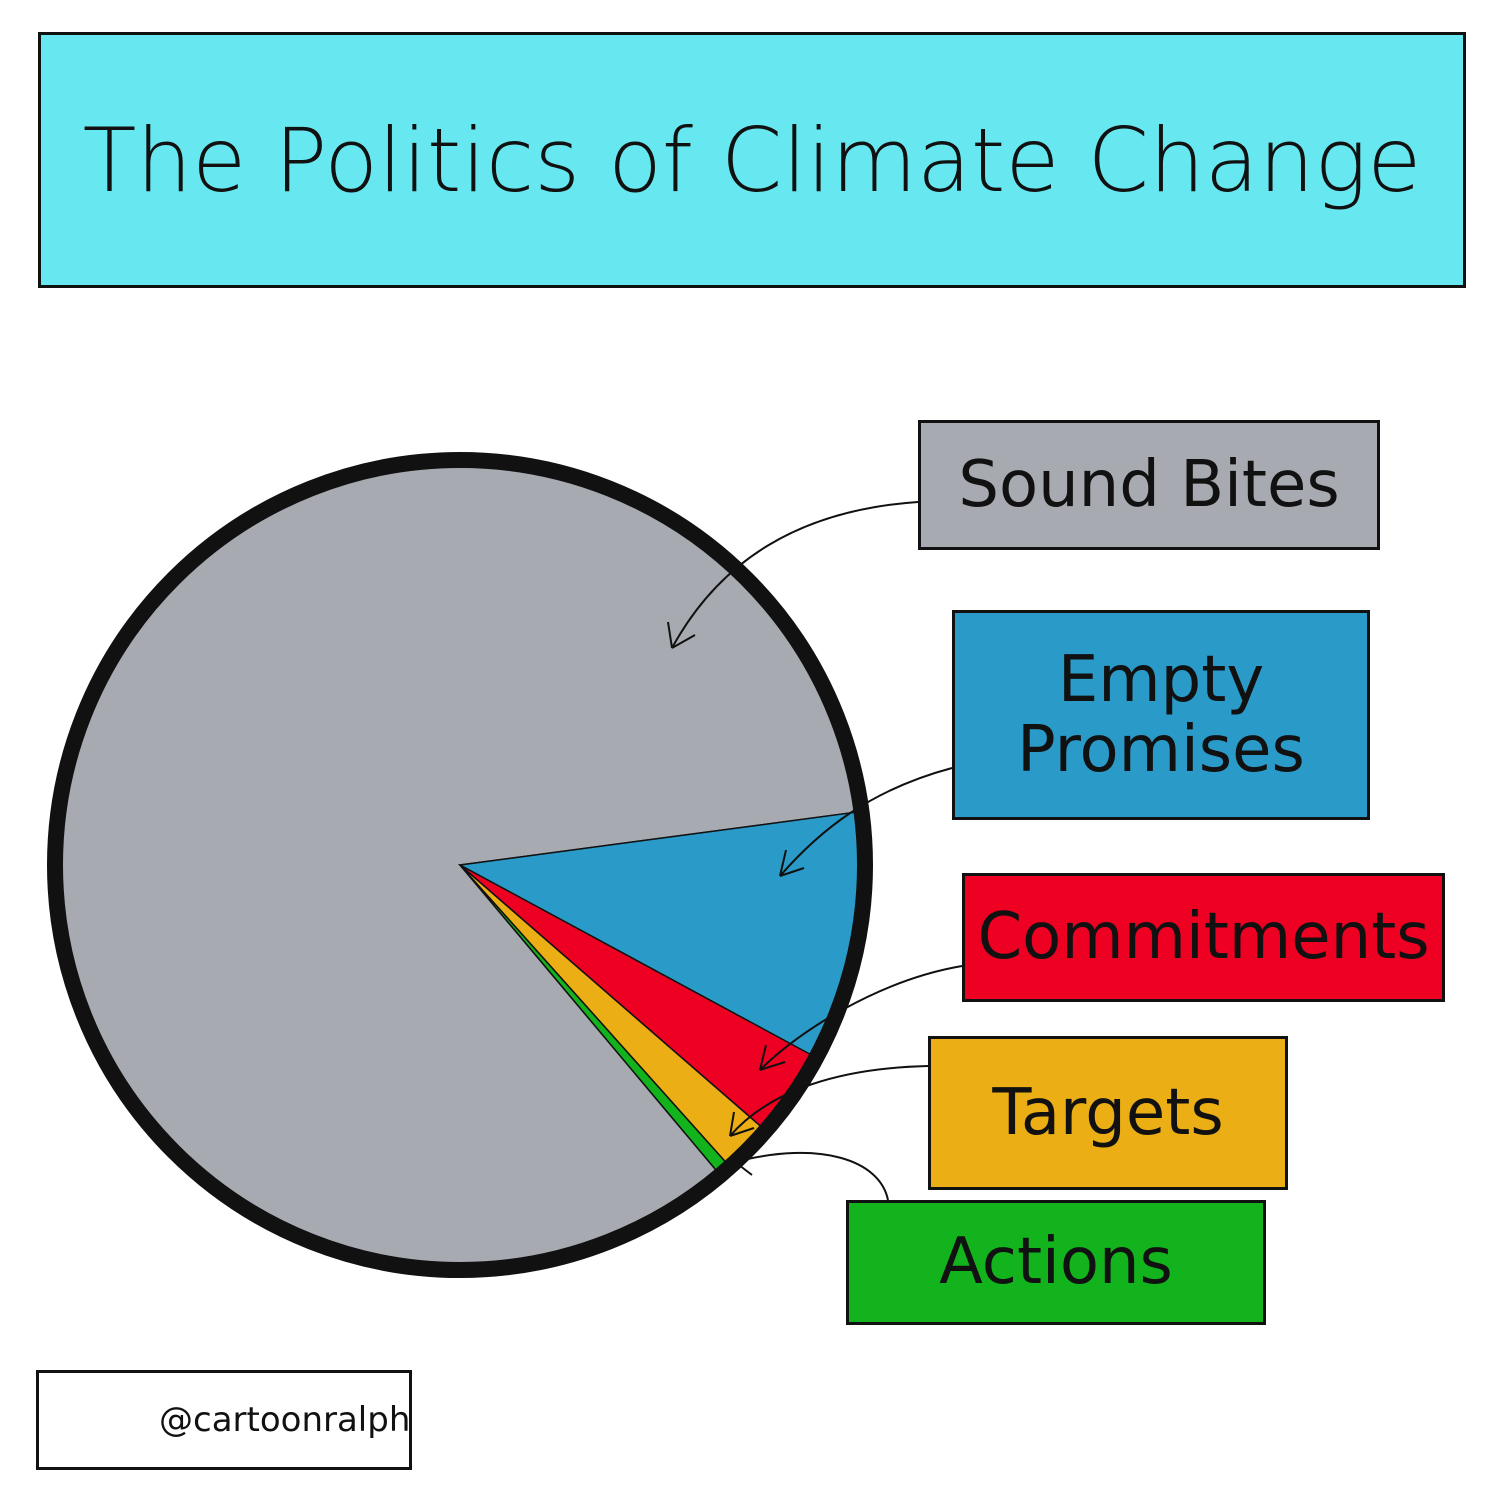  Describe the element at coordinates (1056, 1262) in the screenshot. I see `legend-label: Actions` at that location.